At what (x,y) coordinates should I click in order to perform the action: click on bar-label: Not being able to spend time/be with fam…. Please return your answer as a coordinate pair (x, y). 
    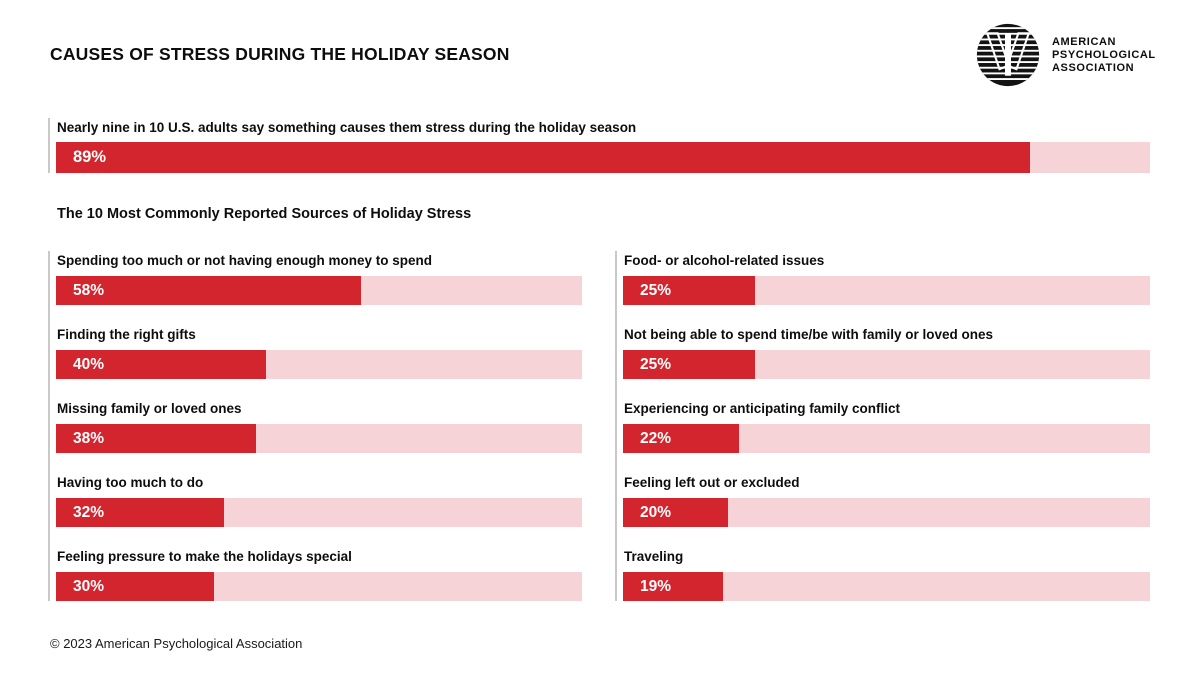
    Looking at the image, I should click on (809, 334).